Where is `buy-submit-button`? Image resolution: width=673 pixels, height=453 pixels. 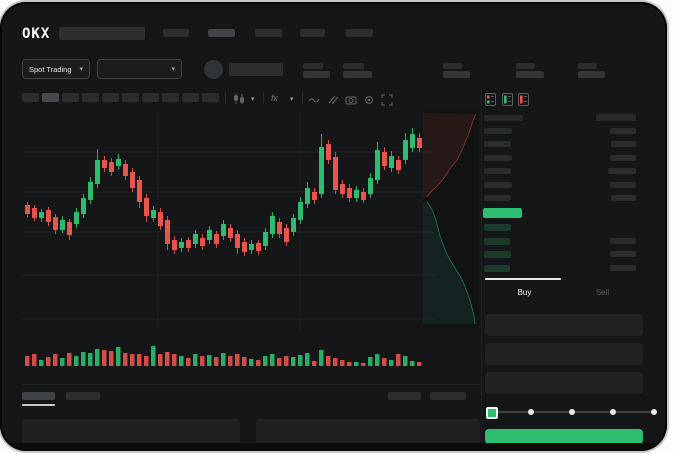 buy-submit-button is located at coordinates (564, 436).